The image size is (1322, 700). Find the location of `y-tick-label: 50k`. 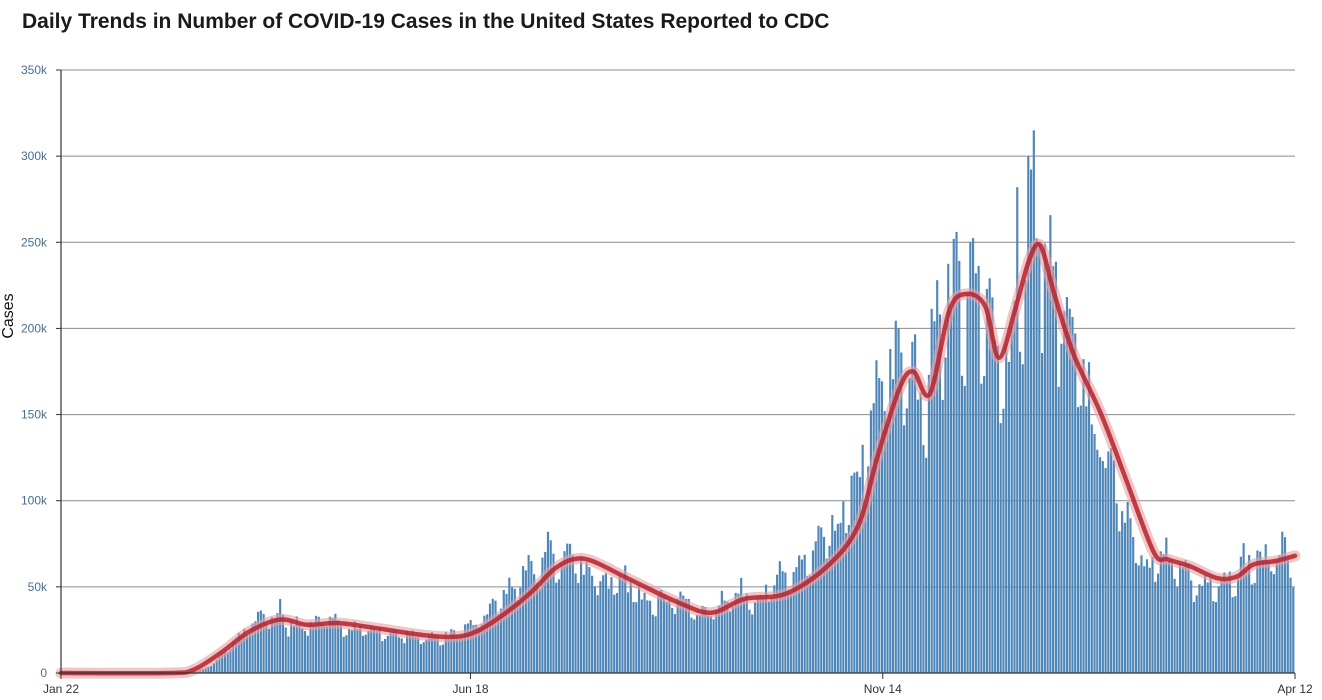

y-tick-label: 50k is located at coordinates (38, 587).